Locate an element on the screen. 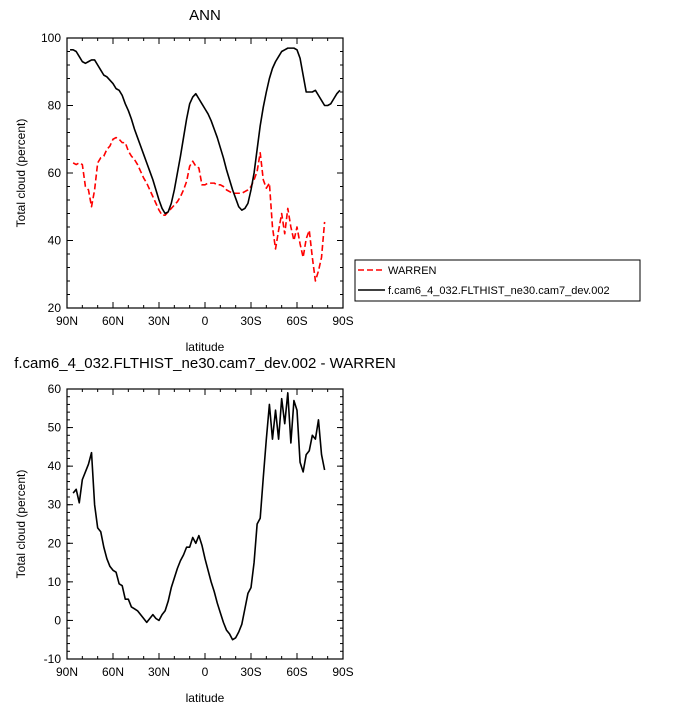  bottom-panel-x-axis-label: latitude is located at coordinates (205, 698).